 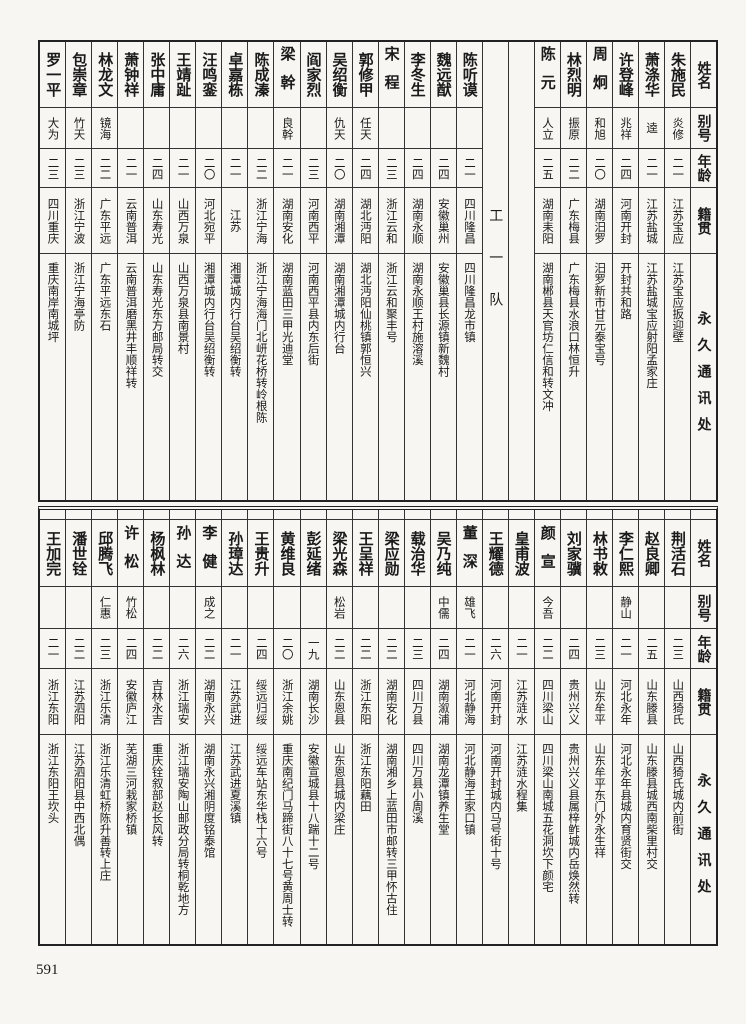 What do you see at coordinates (365, 128) in the screenshot?
I see `cell-alias: 任天` at bounding box center [365, 128].